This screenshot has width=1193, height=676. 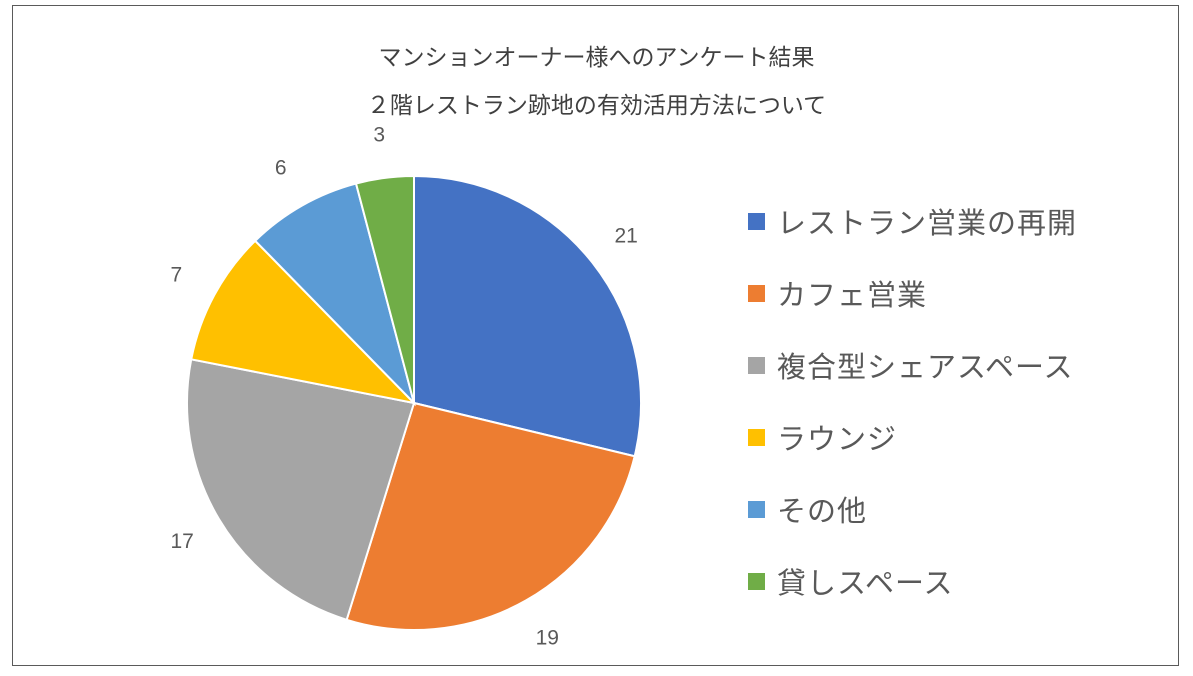 I want to click on data-label: 19, so click(x=547, y=637).